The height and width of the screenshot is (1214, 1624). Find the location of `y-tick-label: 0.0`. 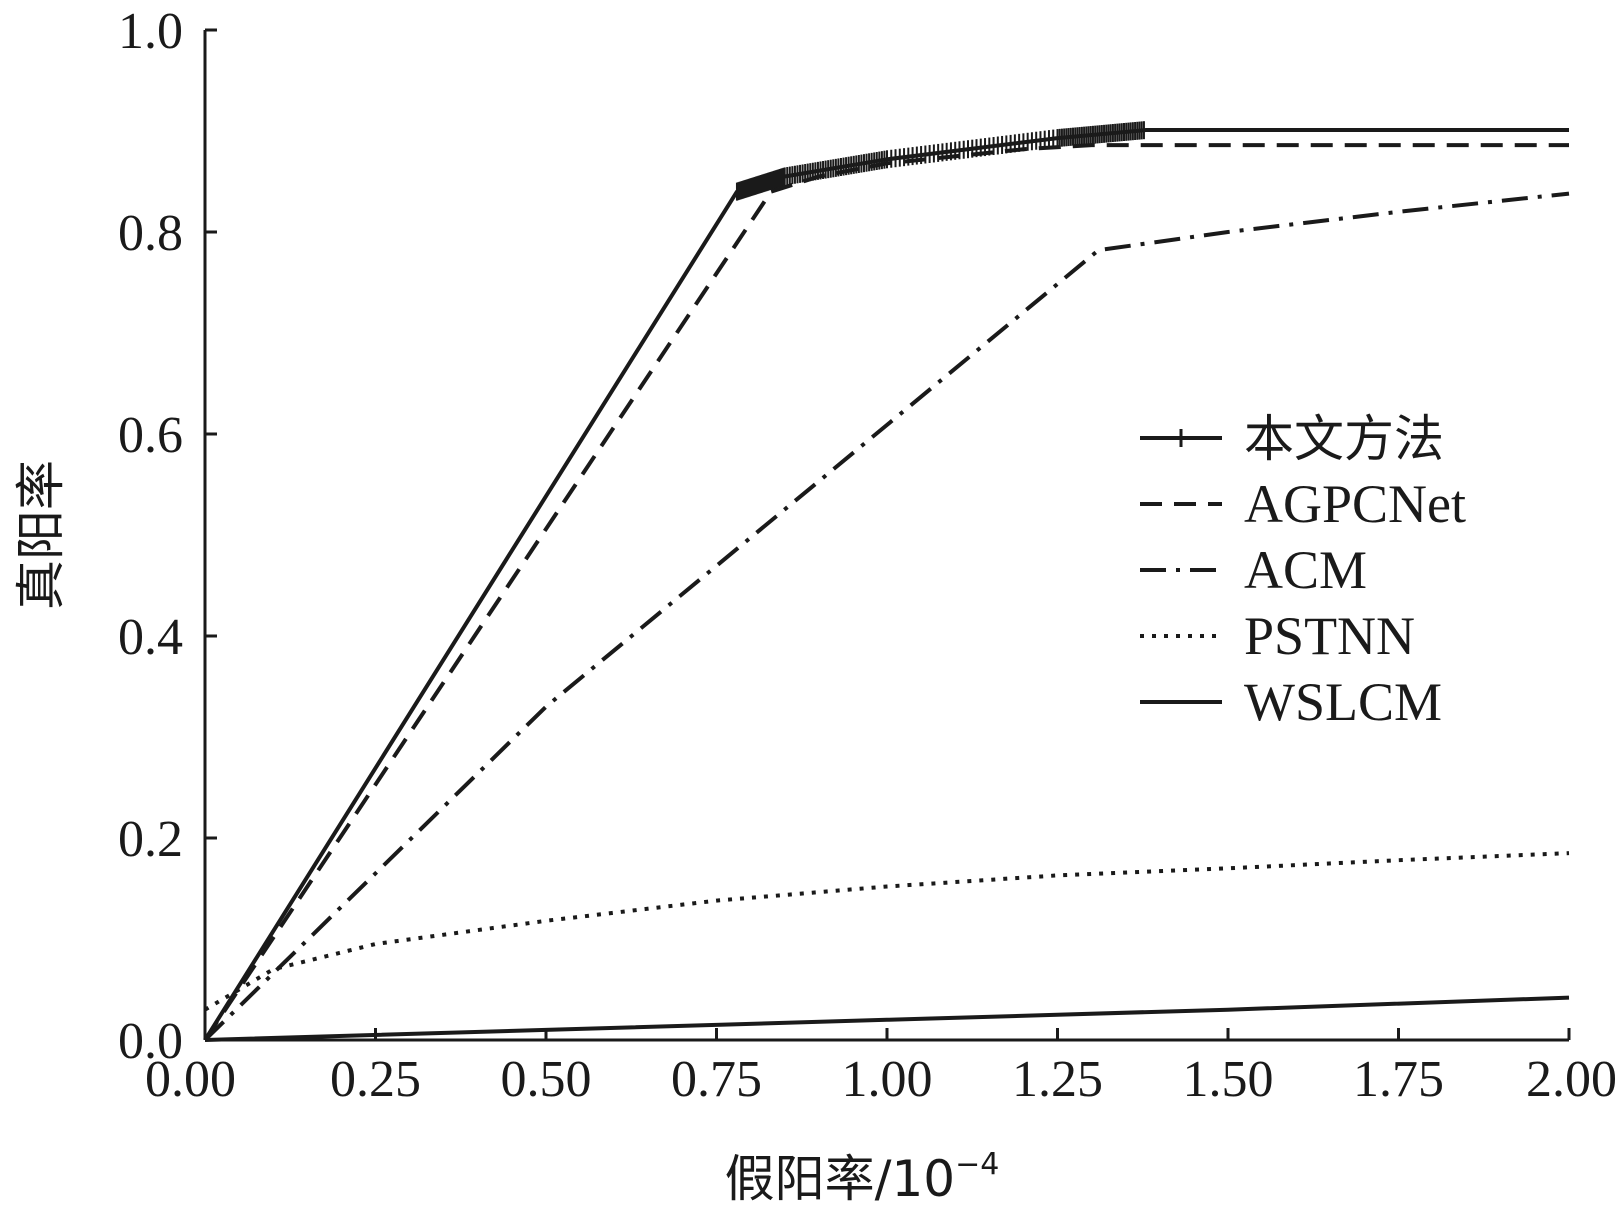

y-tick-label: 0.0 is located at coordinates (150, 1041).